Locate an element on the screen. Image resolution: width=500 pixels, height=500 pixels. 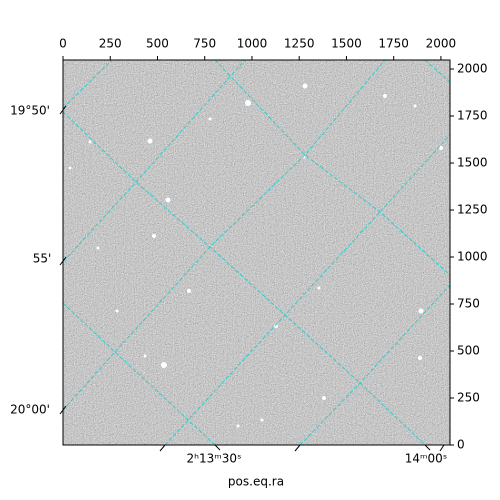
y-tick-label: 750 is located at coordinates (468, 304).